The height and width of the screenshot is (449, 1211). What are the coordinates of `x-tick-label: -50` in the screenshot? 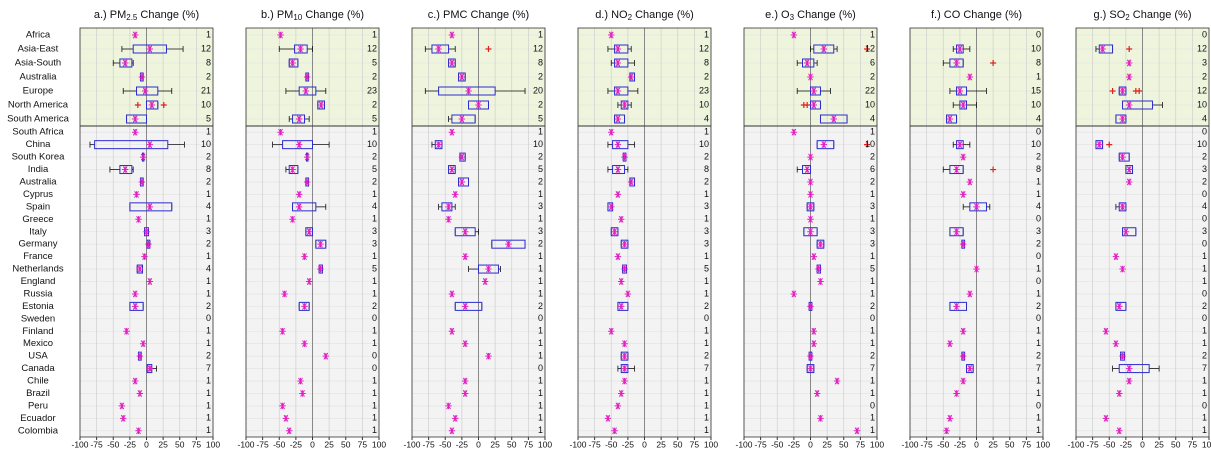 It's located at (943, 444).